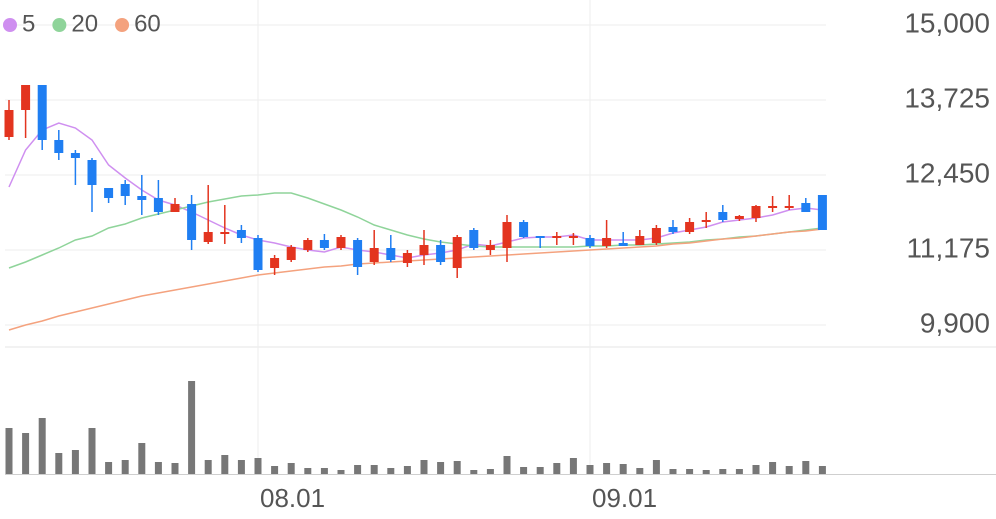 The height and width of the screenshot is (519, 996). What do you see at coordinates (955, 322) in the screenshot?
I see `y-tick-label: 9,900` at bounding box center [955, 322].